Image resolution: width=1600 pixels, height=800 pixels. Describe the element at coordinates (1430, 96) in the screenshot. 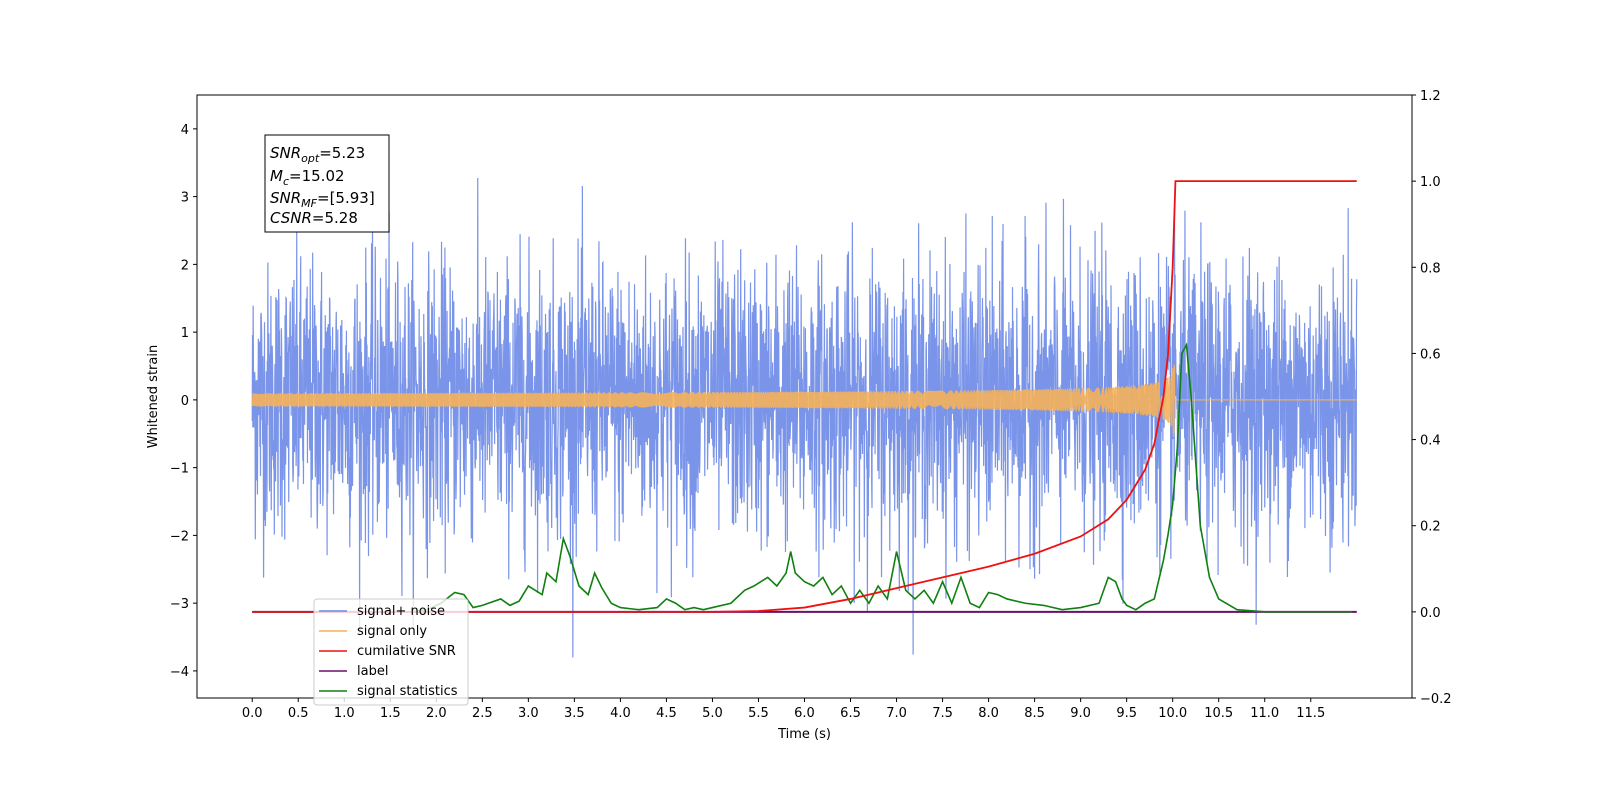

I see `y-right-tick-label: 1.2` at that location.